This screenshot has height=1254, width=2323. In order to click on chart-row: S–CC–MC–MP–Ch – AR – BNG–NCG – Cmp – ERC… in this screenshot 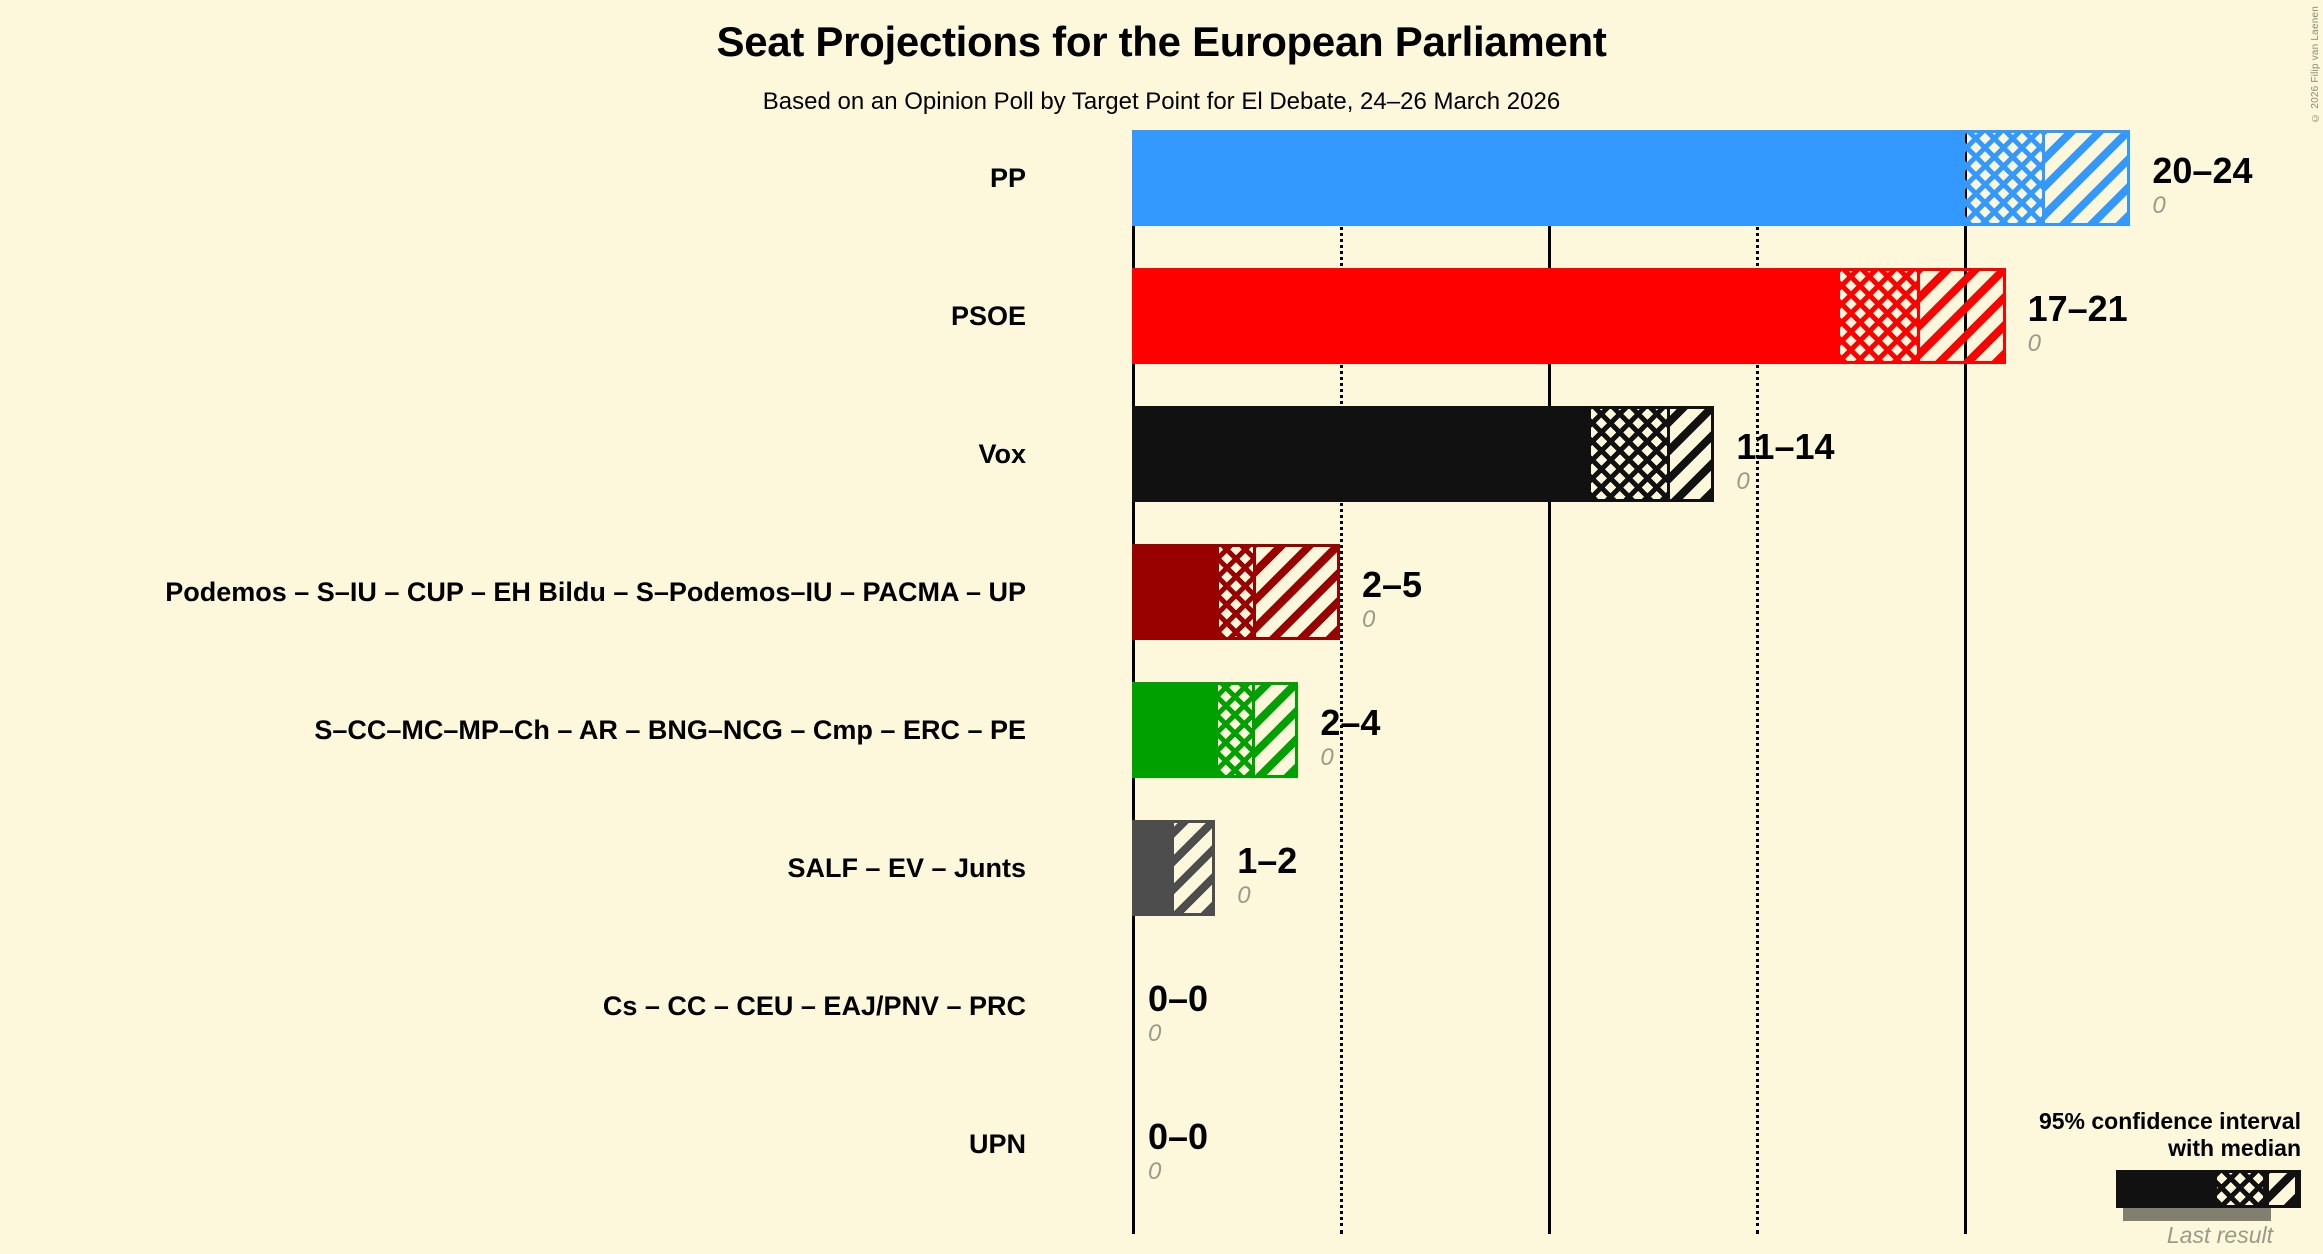, I will do `click(1273, 730)`.